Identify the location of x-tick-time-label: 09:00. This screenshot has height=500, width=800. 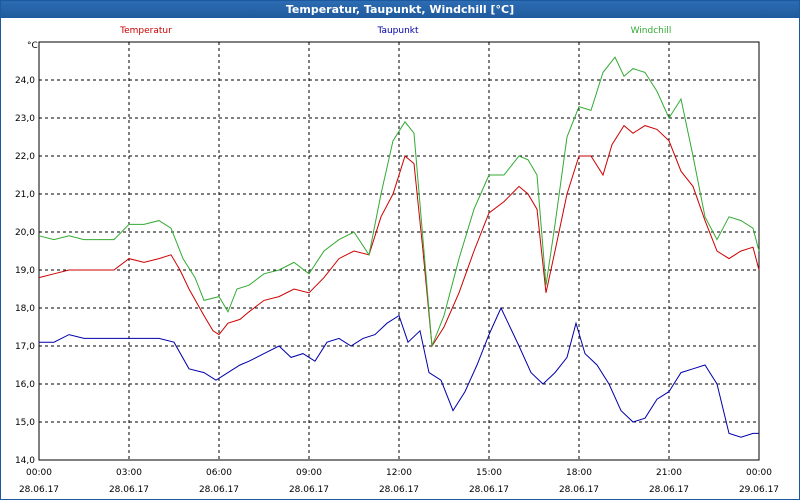
(309, 473).